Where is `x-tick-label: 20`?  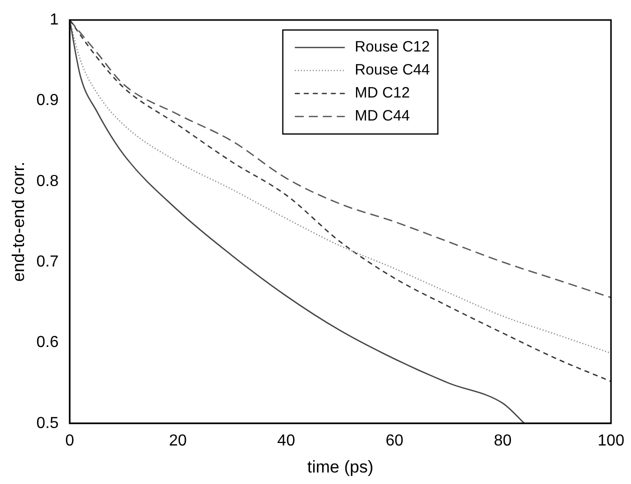
x-tick-label: 20 is located at coordinates (178, 441).